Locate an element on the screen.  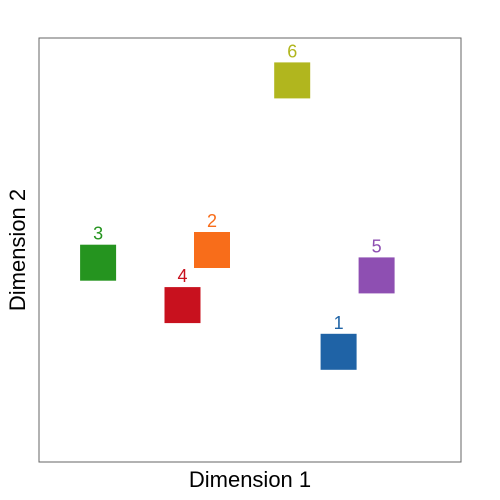
point-label-4: 4 is located at coordinates (182, 276).